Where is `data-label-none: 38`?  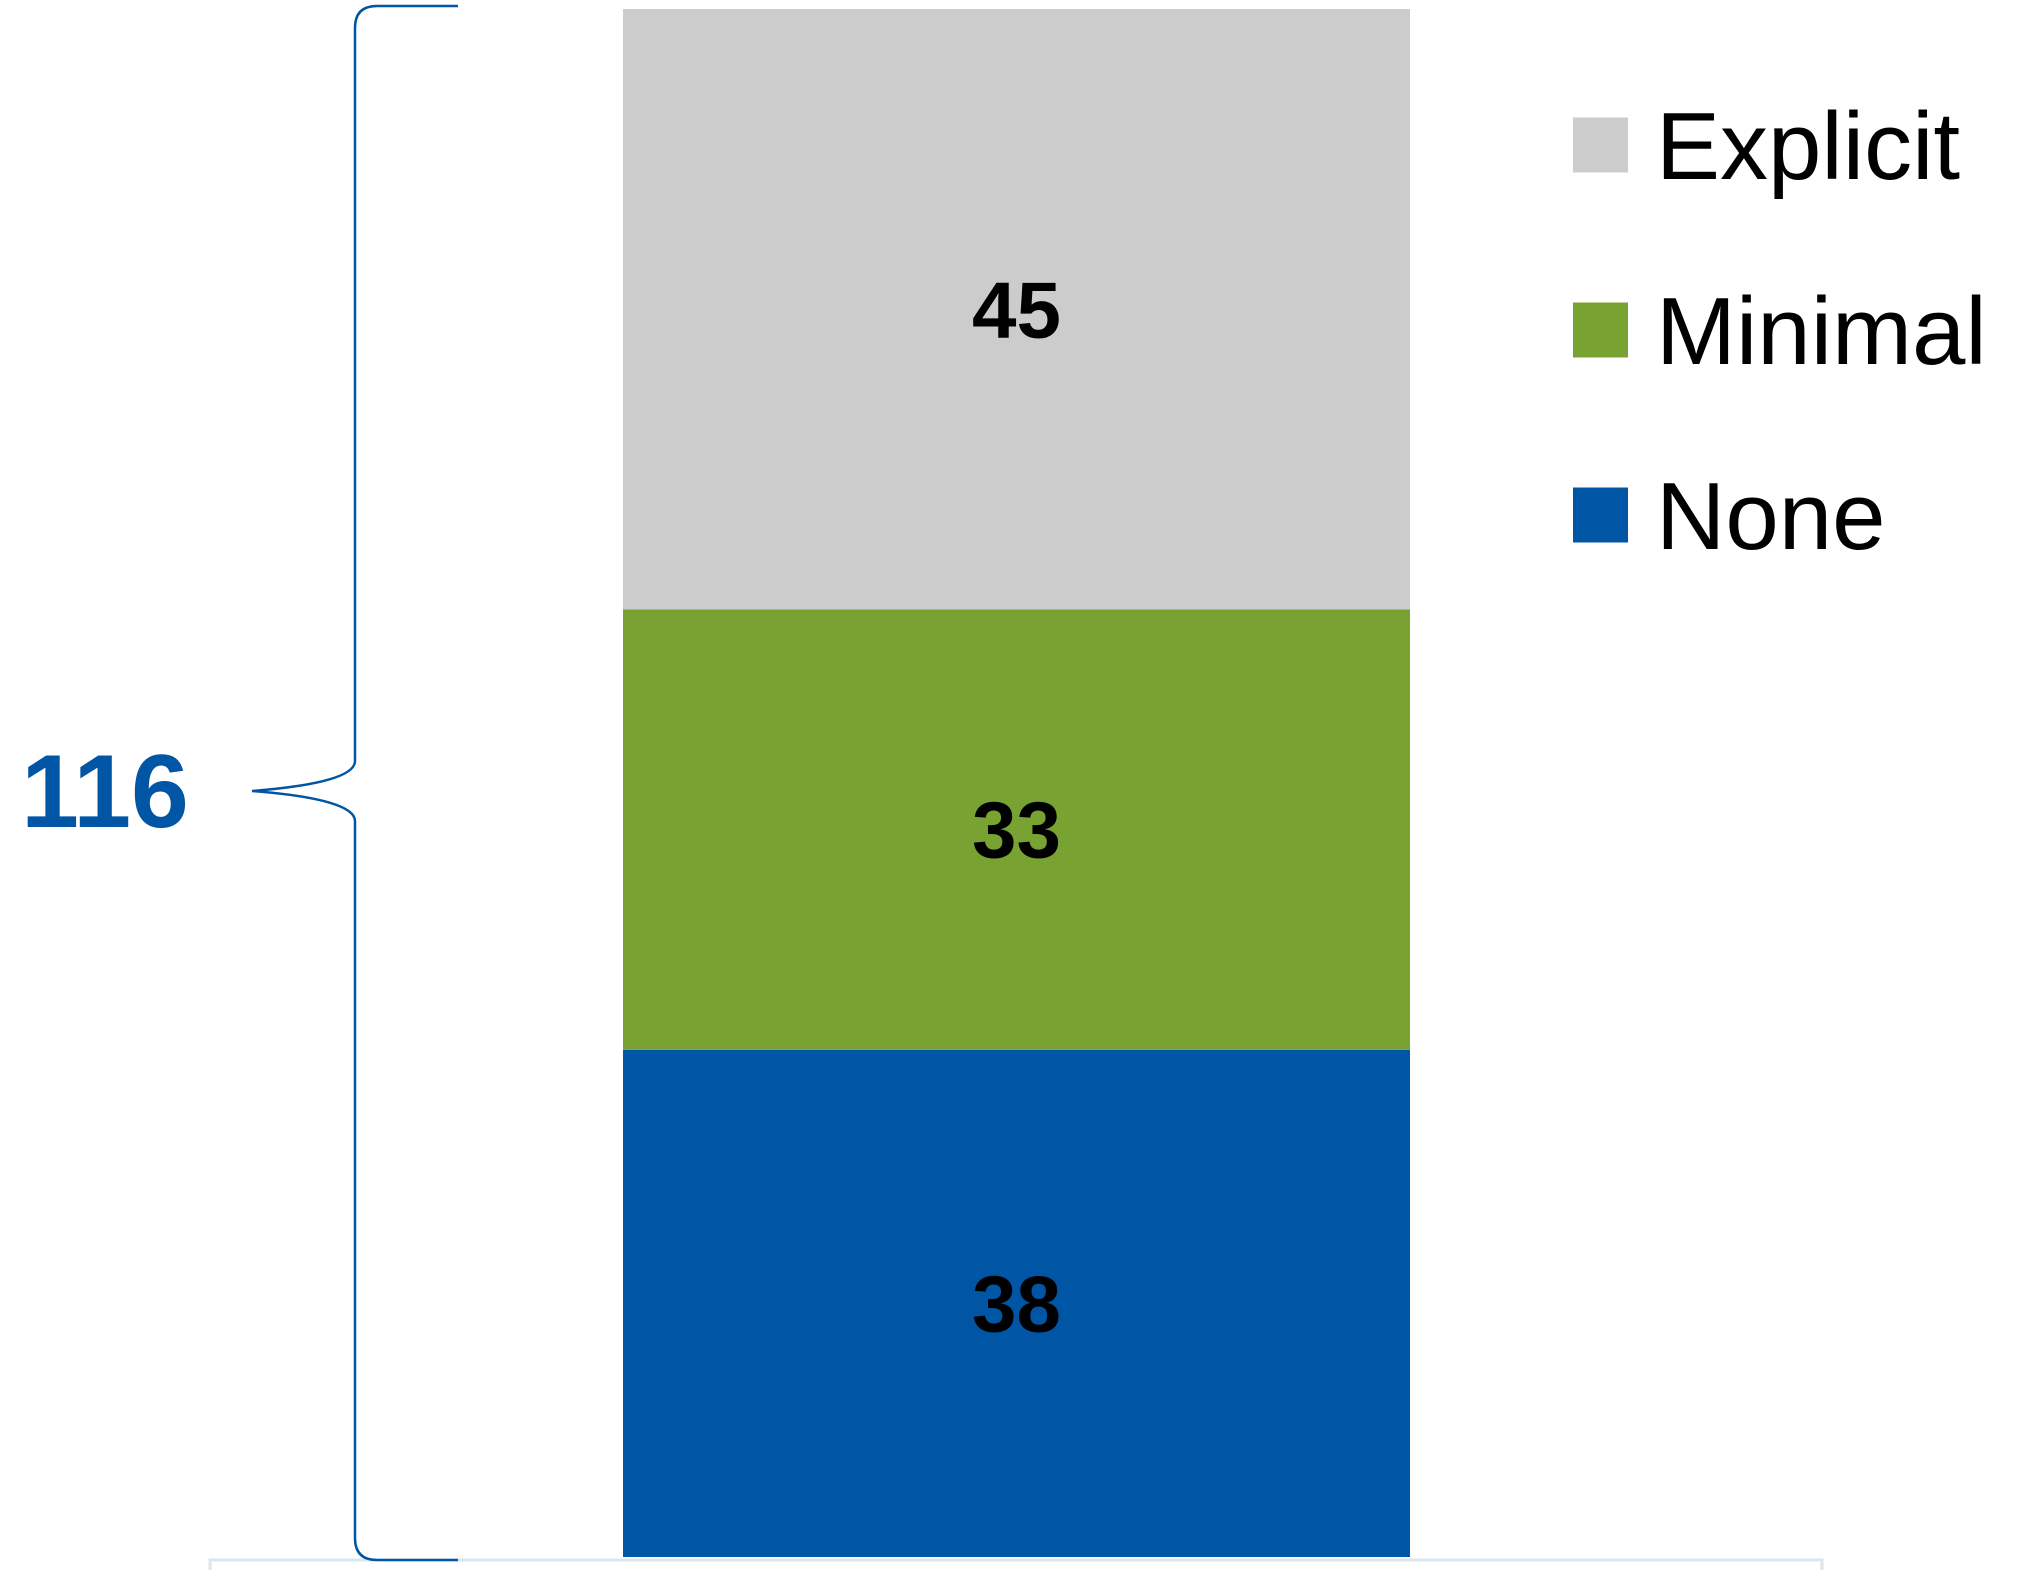
data-label-none: 38 is located at coordinates (1016, 1303).